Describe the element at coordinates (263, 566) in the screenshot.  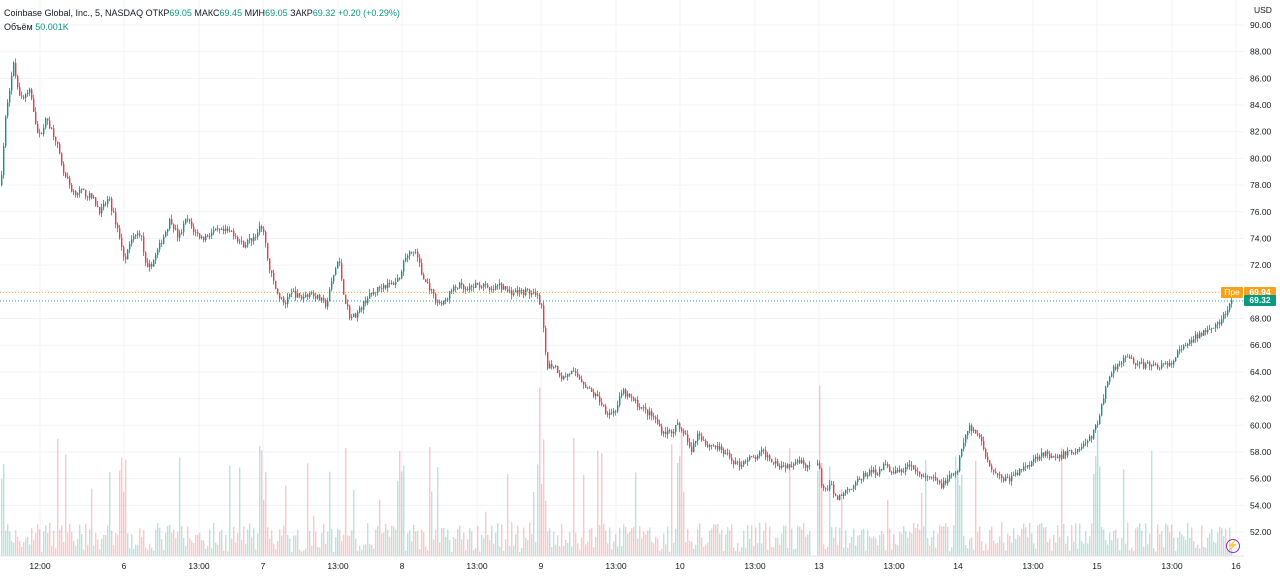
I see `time-tick-label: 7` at that location.